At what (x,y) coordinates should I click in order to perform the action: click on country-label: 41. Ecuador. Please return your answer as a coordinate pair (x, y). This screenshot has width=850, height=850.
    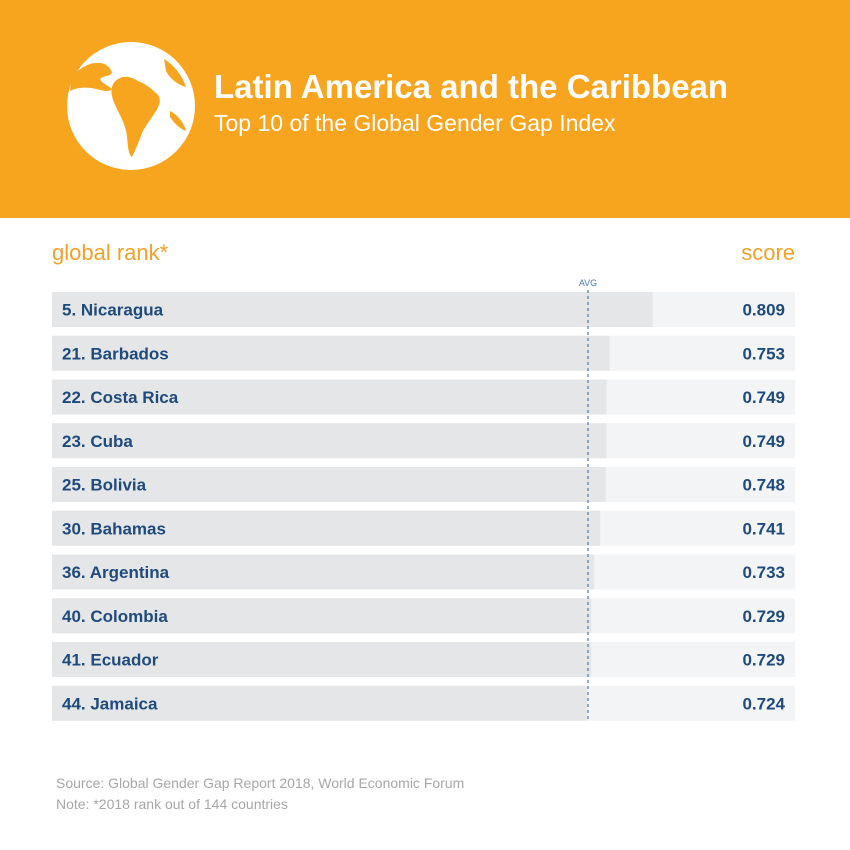
    Looking at the image, I should click on (110, 660).